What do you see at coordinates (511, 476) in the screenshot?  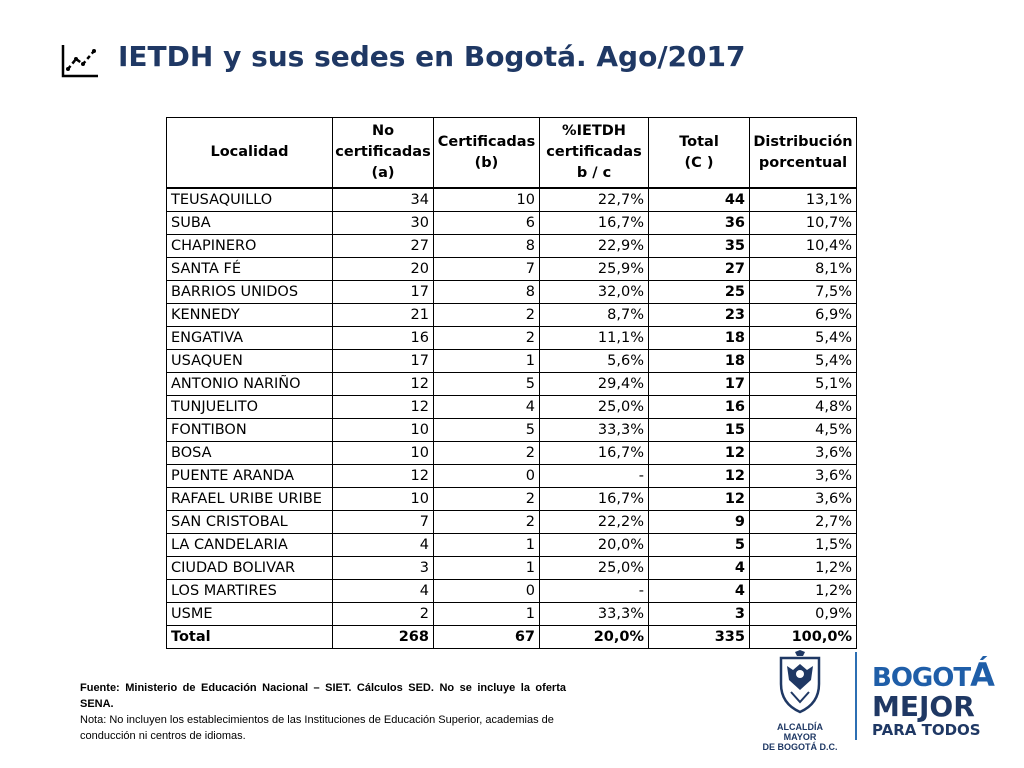 I see `table-row: PUENTE ARANDA 12 0-12 3,6%` at bounding box center [511, 476].